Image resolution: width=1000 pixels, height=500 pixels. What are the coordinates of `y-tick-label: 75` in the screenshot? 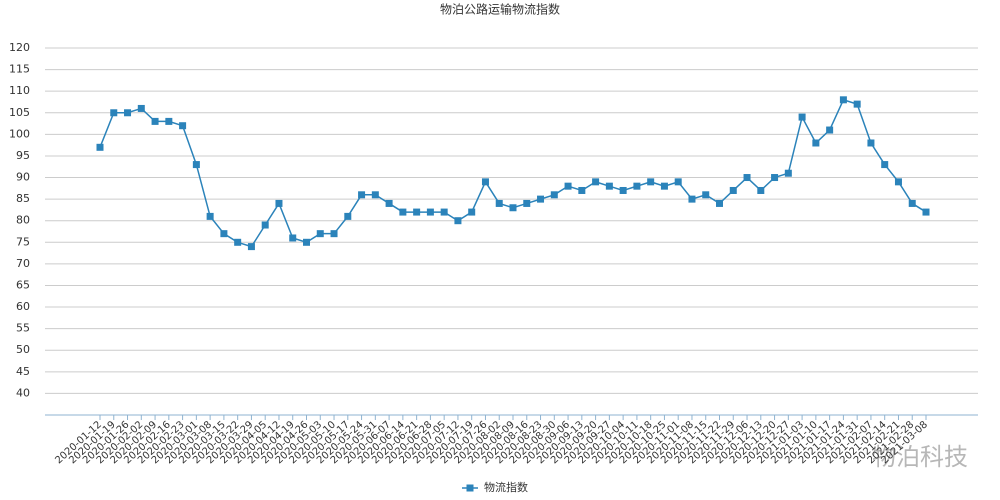 It's located at (23, 241).